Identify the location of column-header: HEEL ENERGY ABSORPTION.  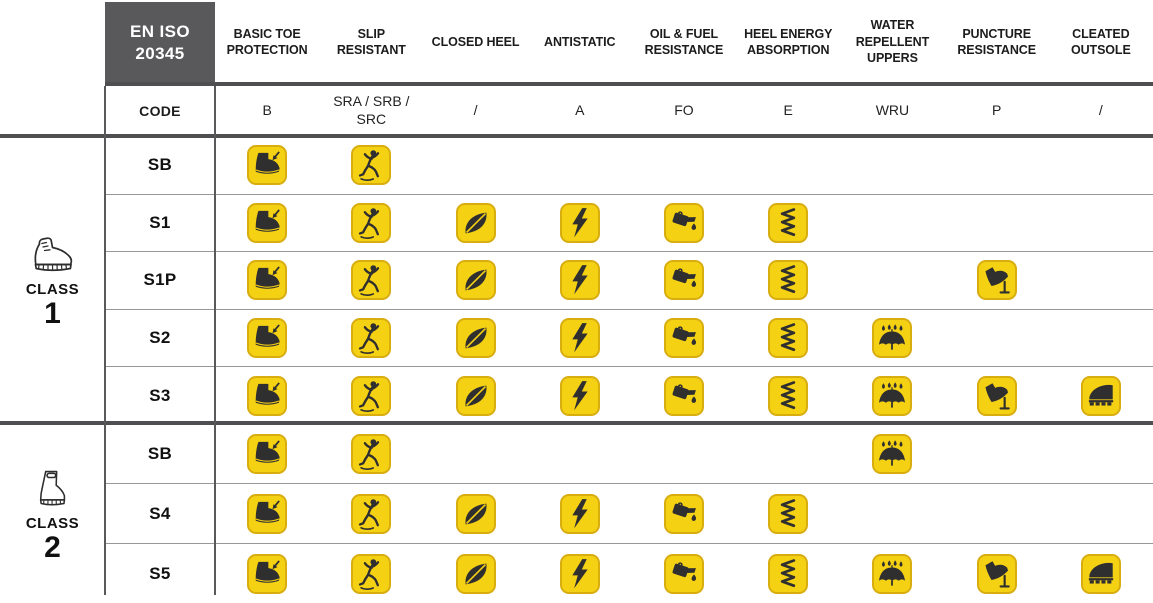
(788, 42).